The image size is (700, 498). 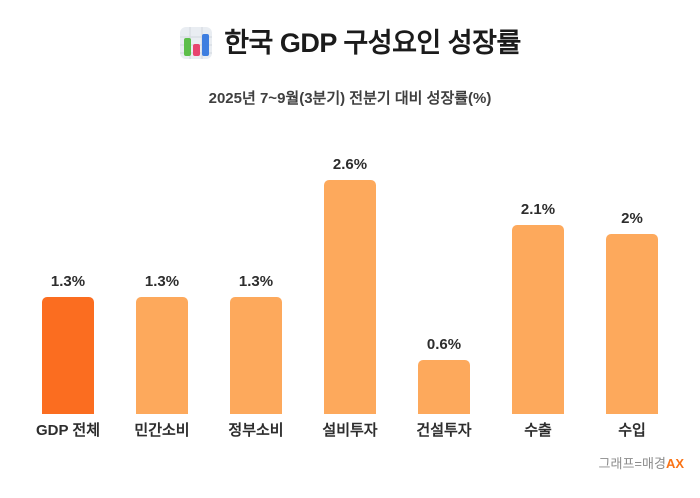 What do you see at coordinates (632, 463) in the screenshot?
I see `credit-text: 그래프=매경` at bounding box center [632, 463].